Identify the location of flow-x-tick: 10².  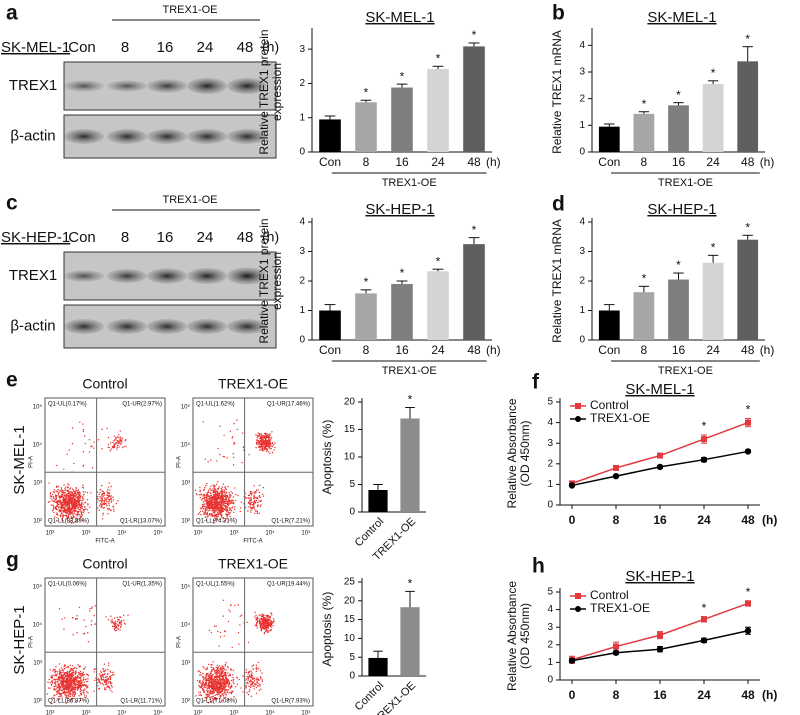
(198, 534).